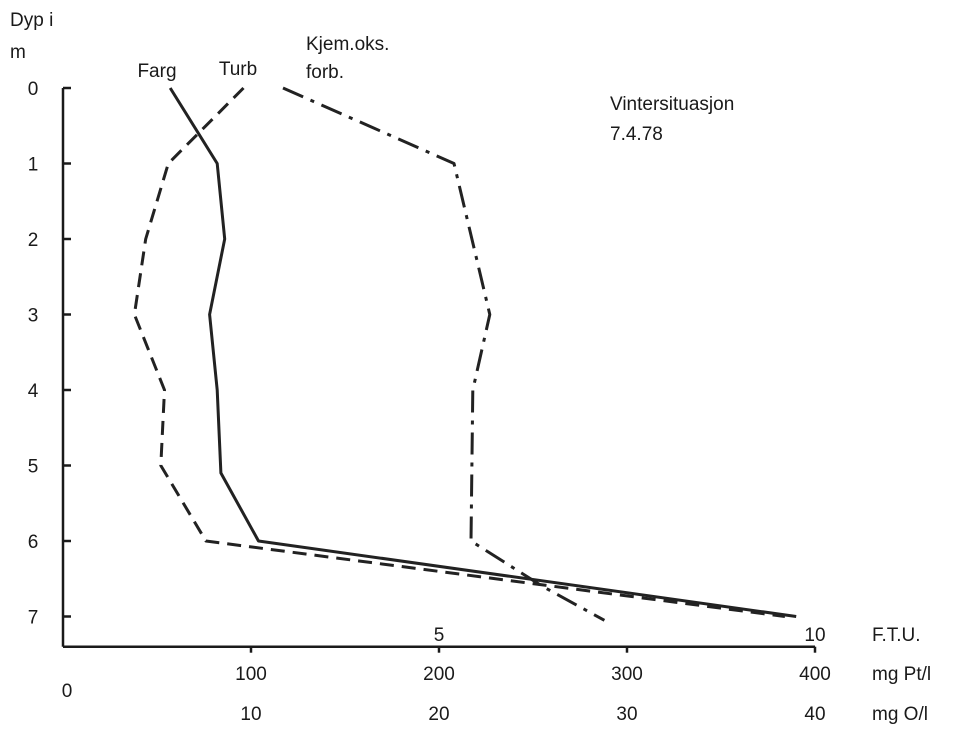  Describe the element at coordinates (33, 467) in the screenshot. I see `y-tick-label: 5` at that location.